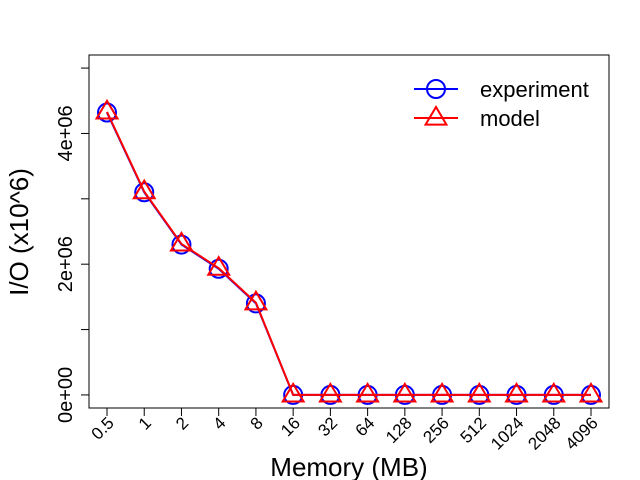  I want to click on y-tick-label: 4e+06, so click(66, 133).